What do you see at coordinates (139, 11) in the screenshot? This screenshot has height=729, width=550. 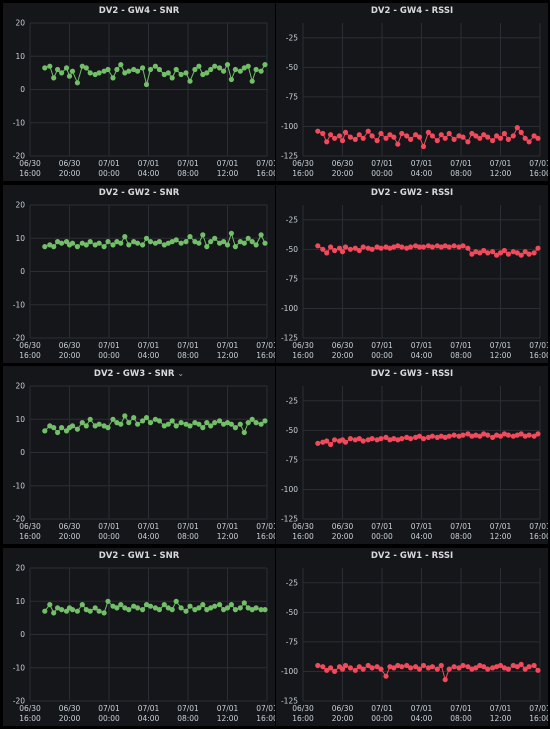 I see `panel-title: DV2 - GW4 - SNR` at bounding box center [139, 11].